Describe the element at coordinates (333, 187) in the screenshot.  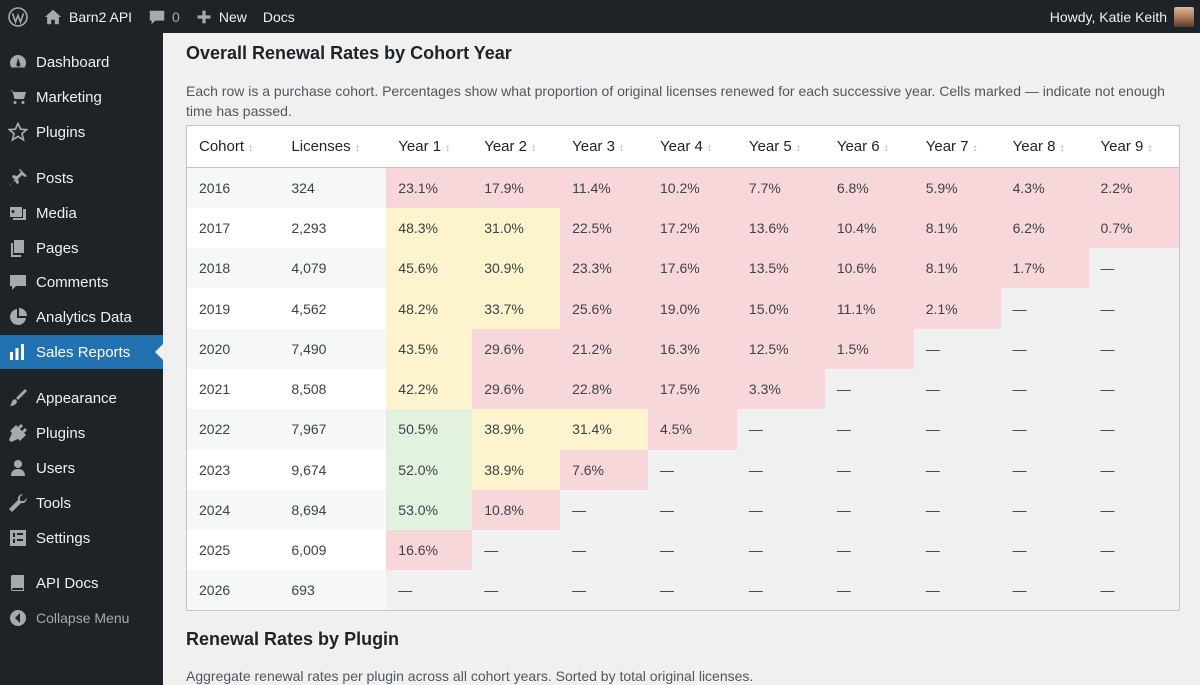
I see `licenses-cell: 324` at that location.